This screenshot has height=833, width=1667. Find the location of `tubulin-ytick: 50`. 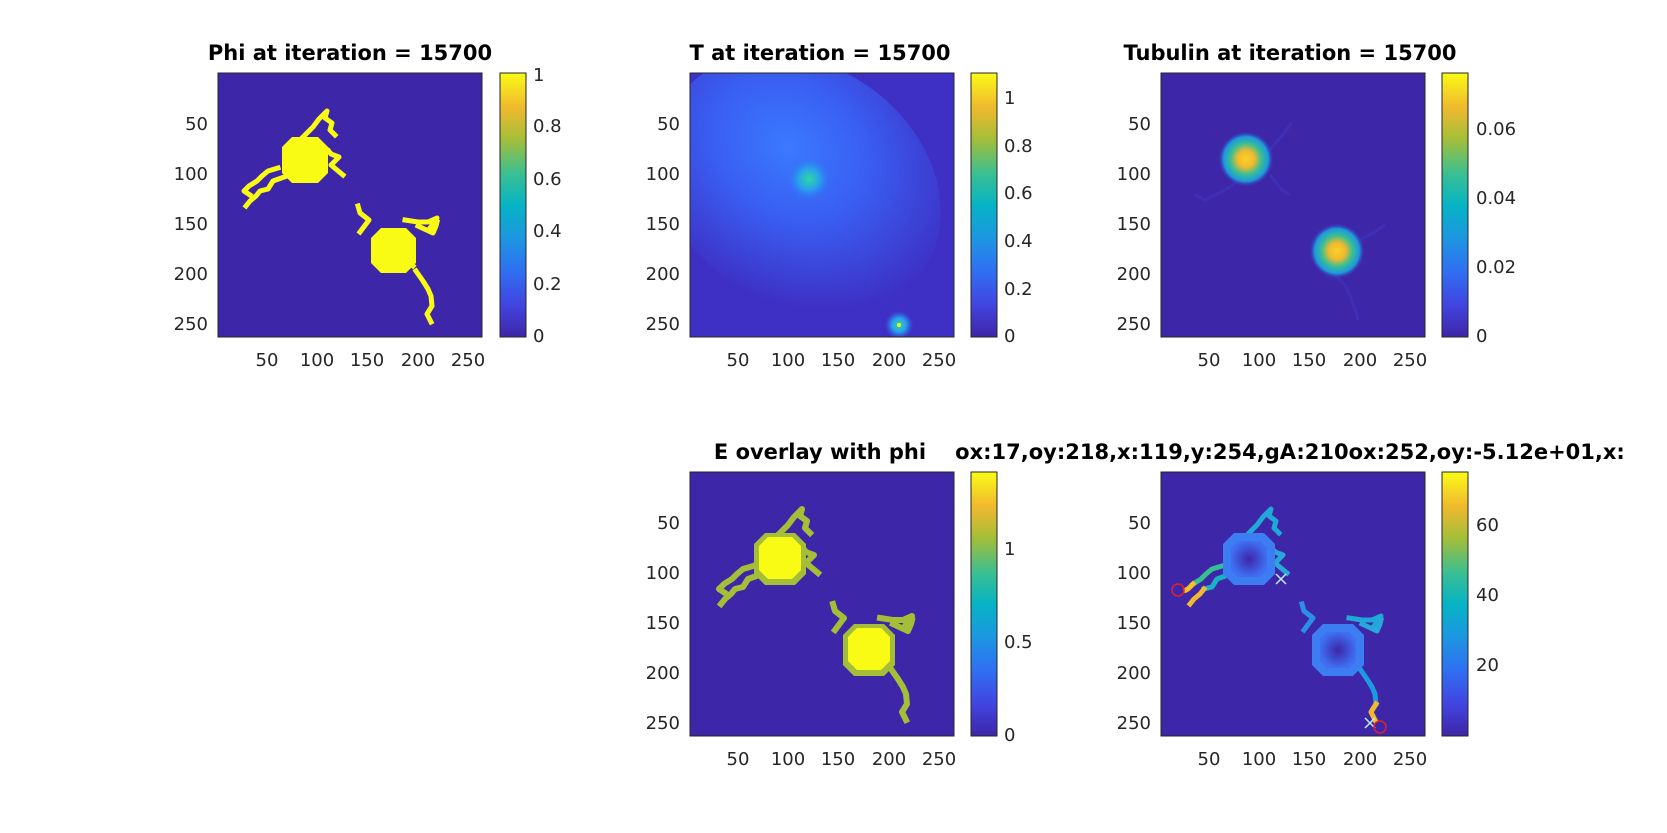

tubulin-ytick: 50 is located at coordinates (1139, 124).